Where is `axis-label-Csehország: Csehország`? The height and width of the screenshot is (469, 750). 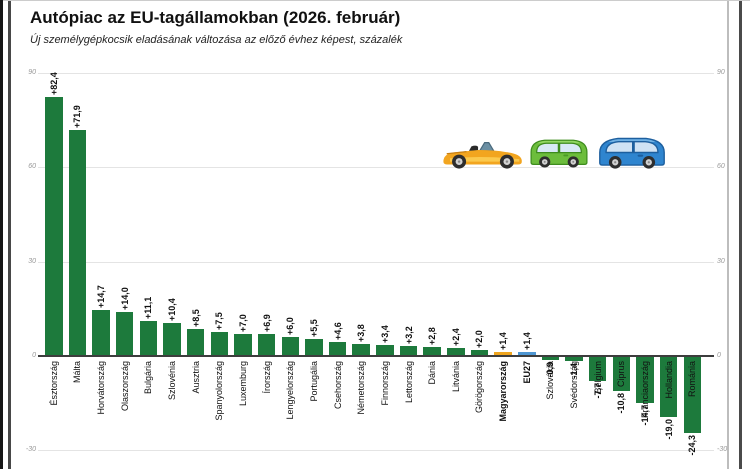
axis-label-Csehország: Csehország is located at coordinates (337, 385).